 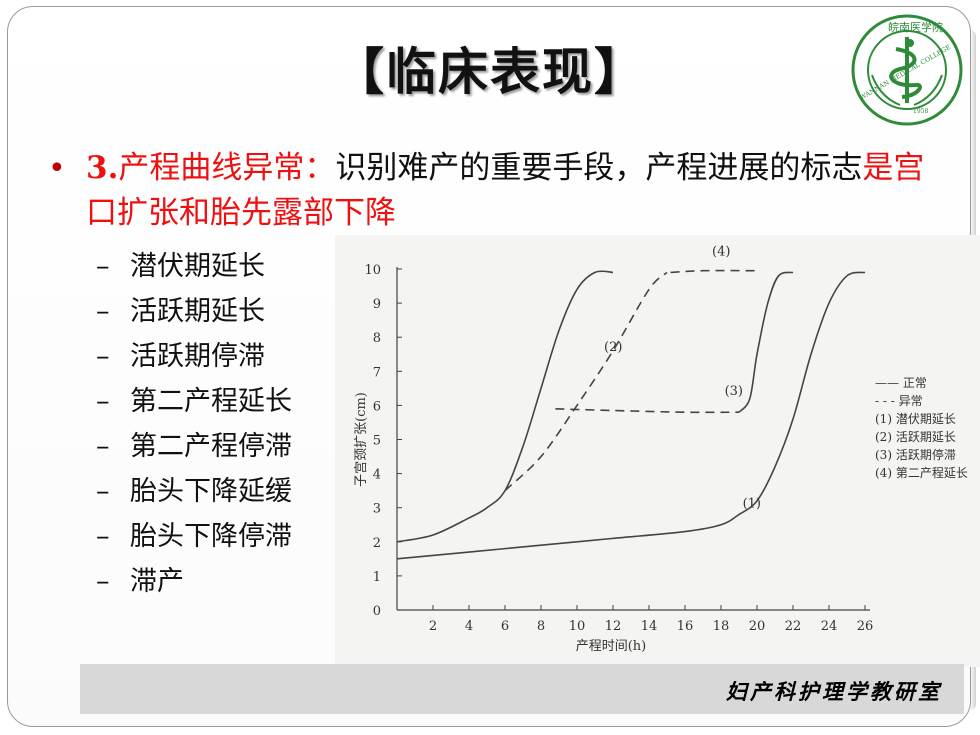 I want to click on footer-text: 妇产科护理学教研室, so click(x=834, y=692).